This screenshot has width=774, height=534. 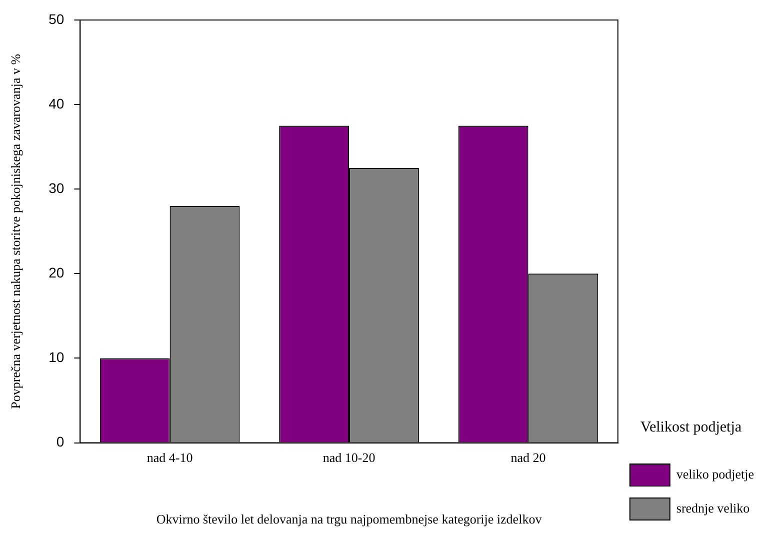 I want to click on y-tick-label: 50, so click(x=56, y=18).